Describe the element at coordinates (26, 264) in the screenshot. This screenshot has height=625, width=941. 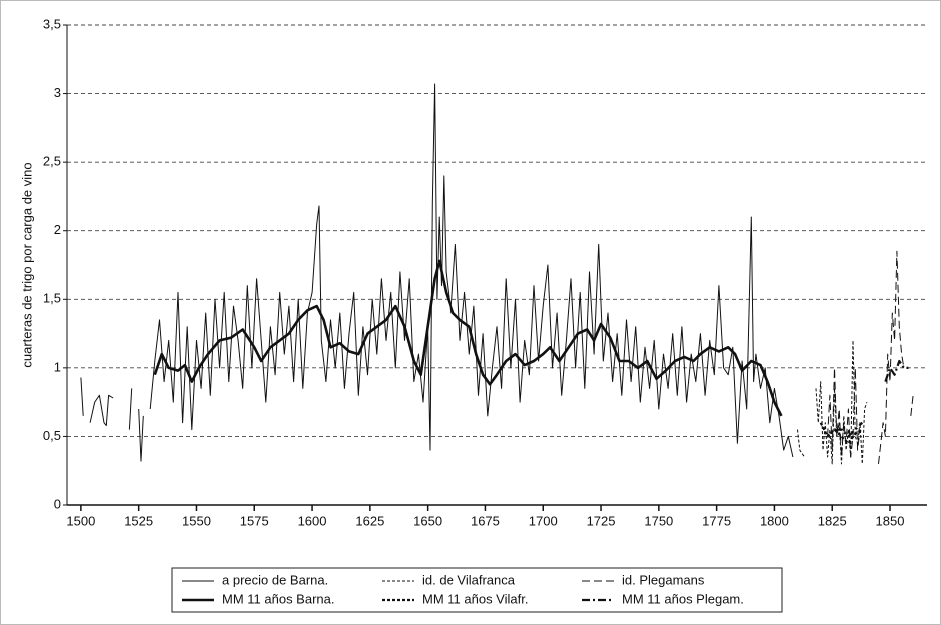
I see `y-axis-label: cuarteras de trigo por carga de vino` at that location.